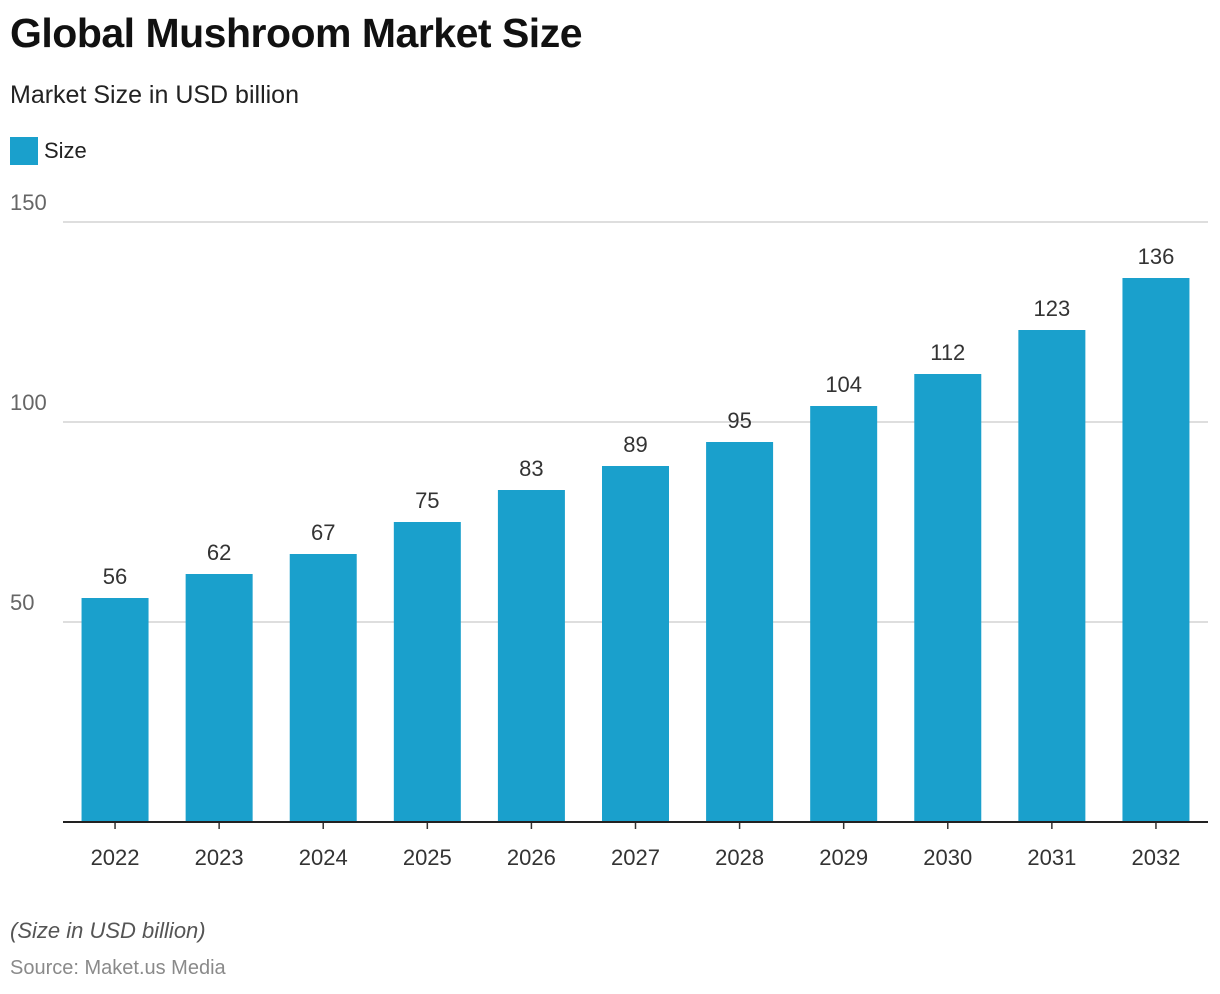 This screenshot has width=1220, height=994. Describe the element at coordinates (427, 500) in the screenshot. I see `data-label: 75` at that location.